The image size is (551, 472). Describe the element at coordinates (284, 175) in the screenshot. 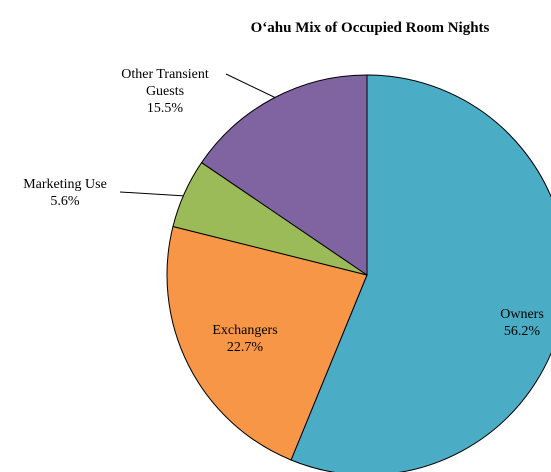

I see `pie-slice` at that location.